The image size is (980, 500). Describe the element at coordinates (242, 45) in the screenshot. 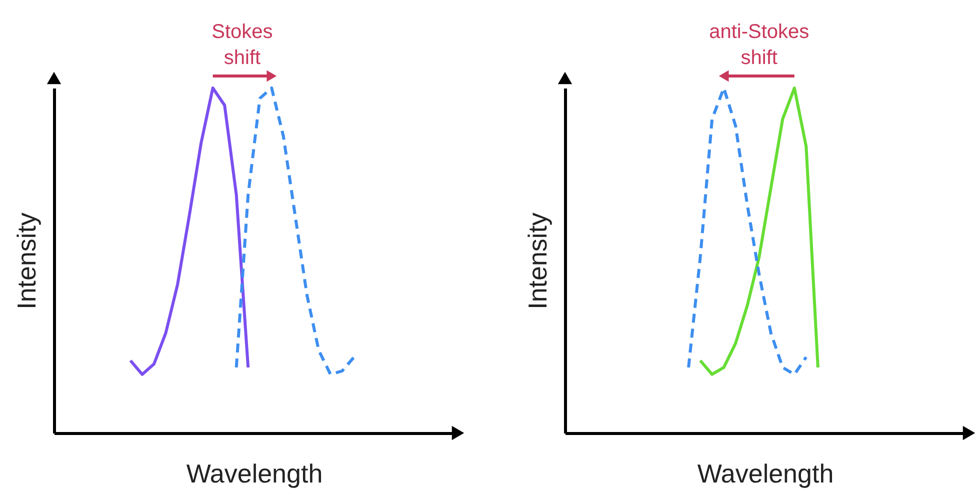

I see `text: Stokes shift` at that location.